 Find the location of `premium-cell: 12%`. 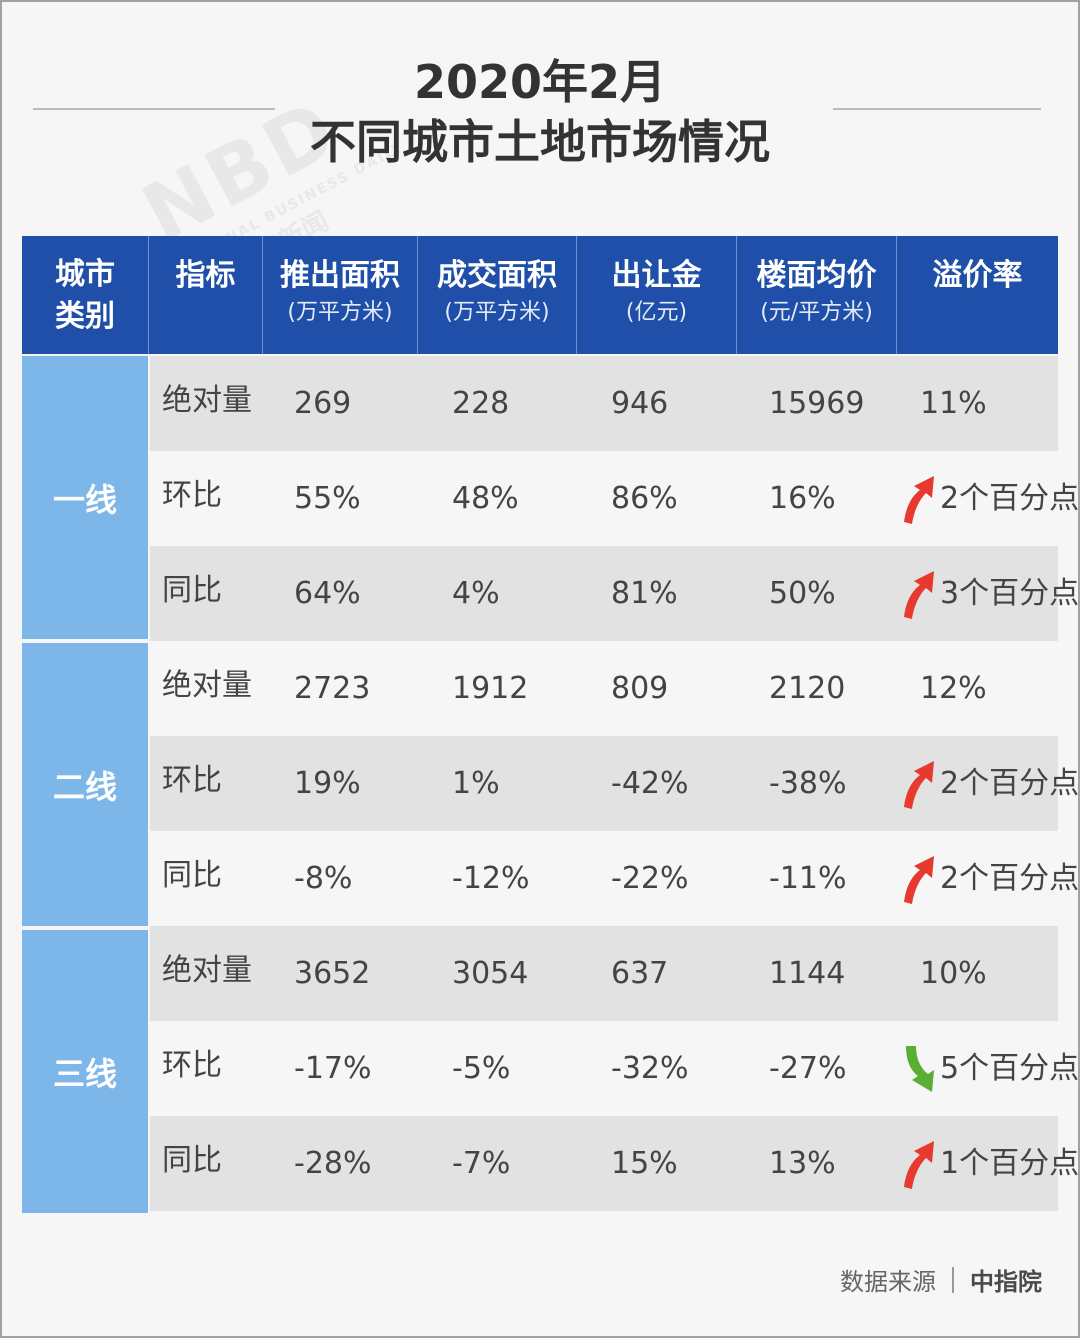

premium-cell: 12% is located at coordinates (953, 688).